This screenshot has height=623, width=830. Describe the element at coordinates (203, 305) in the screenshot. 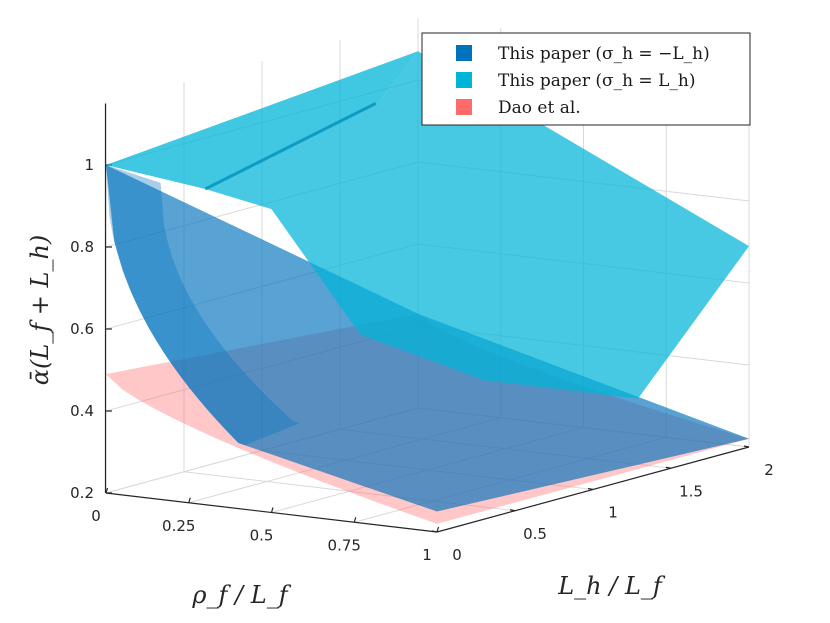

I see `blue-ribbon` at that location.